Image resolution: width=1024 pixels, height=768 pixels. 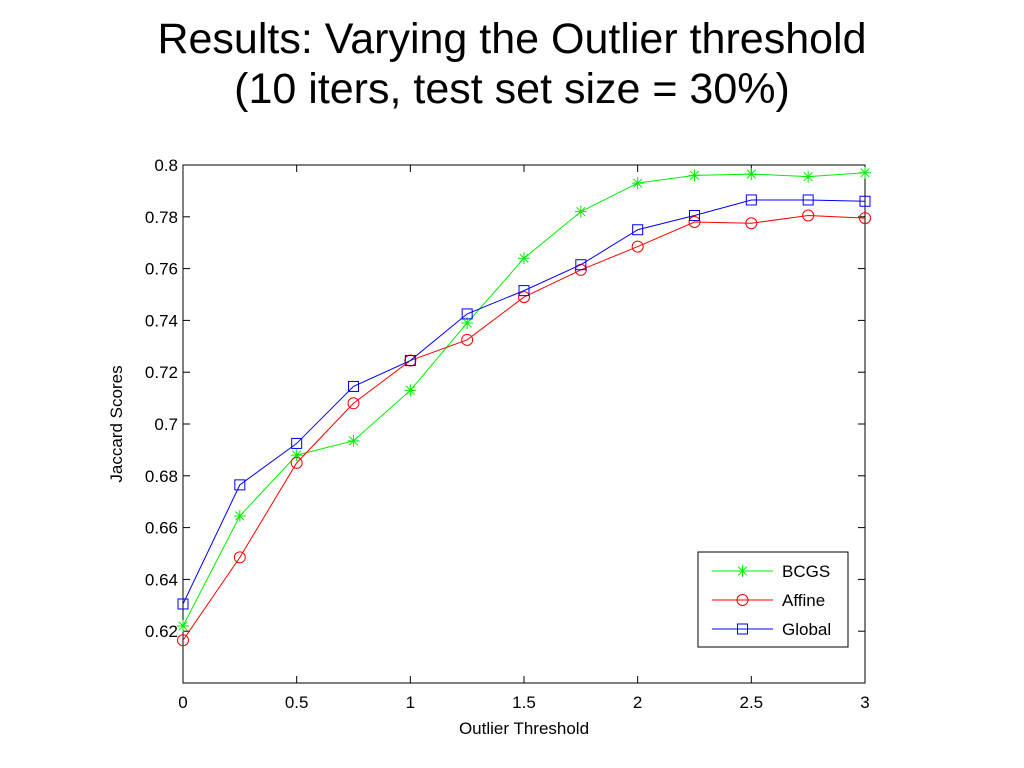 What do you see at coordinates (752, 702) in the screenshot?
I see `x-tick-label: 2.5` at bounding box center [752, 702].